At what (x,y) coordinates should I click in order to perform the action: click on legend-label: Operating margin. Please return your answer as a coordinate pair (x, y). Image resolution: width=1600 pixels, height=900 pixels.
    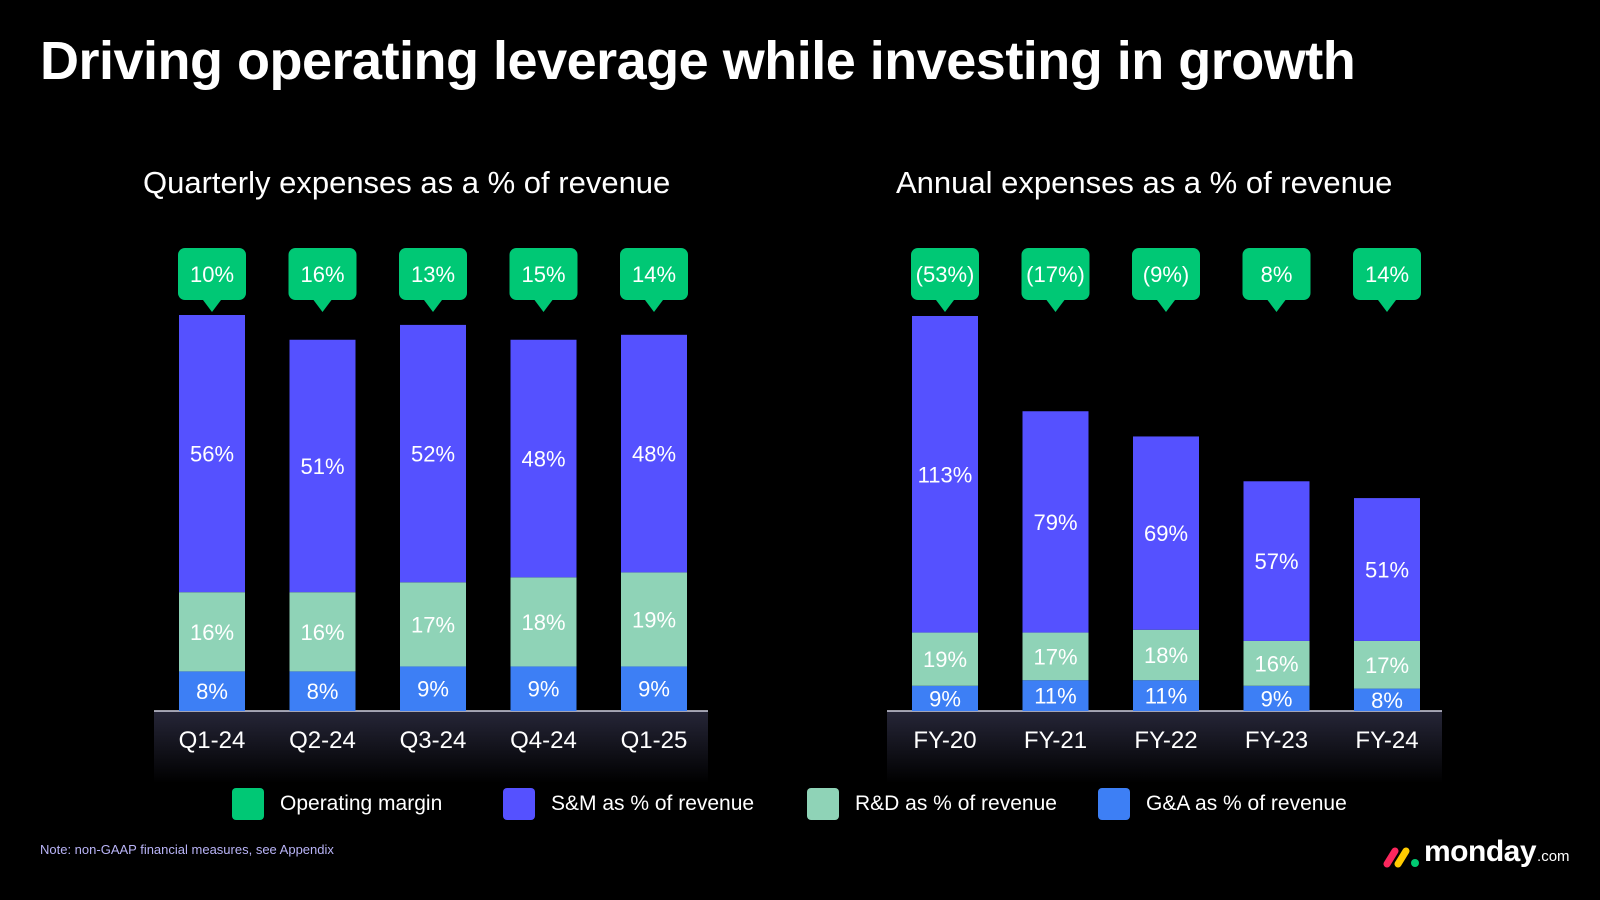
    Looking at the image, I should click on (361, 803).